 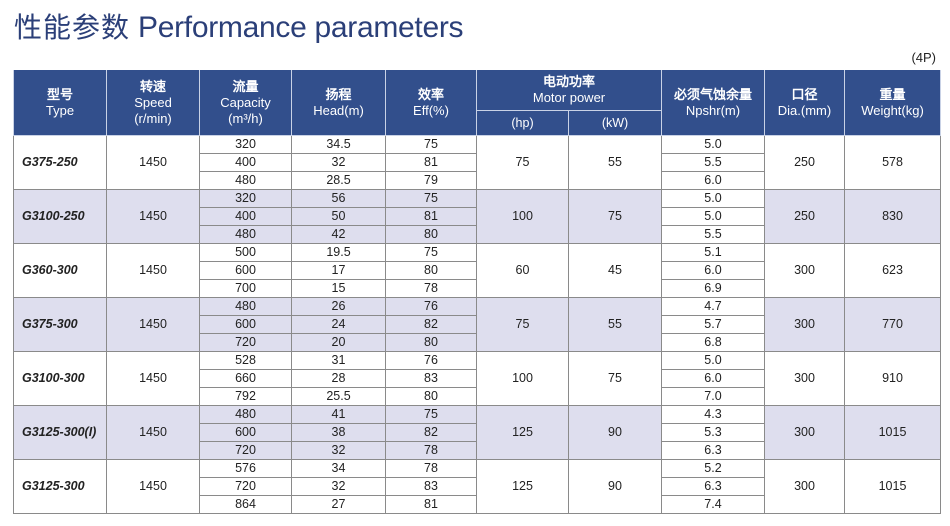 What do you see at coordinates (338, 432) in the screenshot?
I see `cell-head: 38` at bounding box center [338, 432].